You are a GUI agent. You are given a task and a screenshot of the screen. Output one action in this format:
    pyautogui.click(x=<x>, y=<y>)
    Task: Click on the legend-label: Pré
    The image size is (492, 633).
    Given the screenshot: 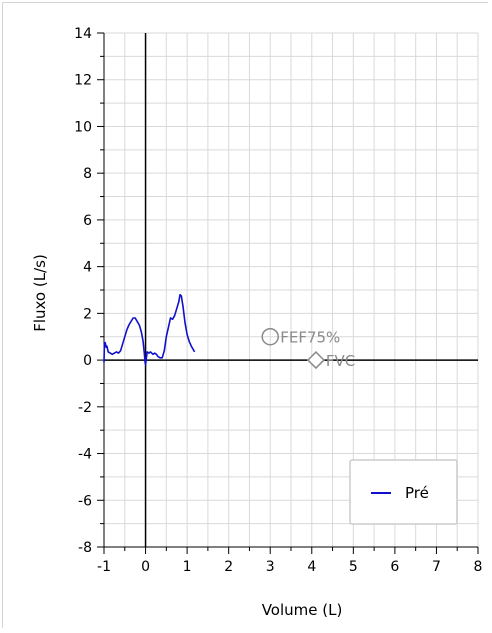 What is the action you would take?
    pyautogui.click(x=417, y=493)
    